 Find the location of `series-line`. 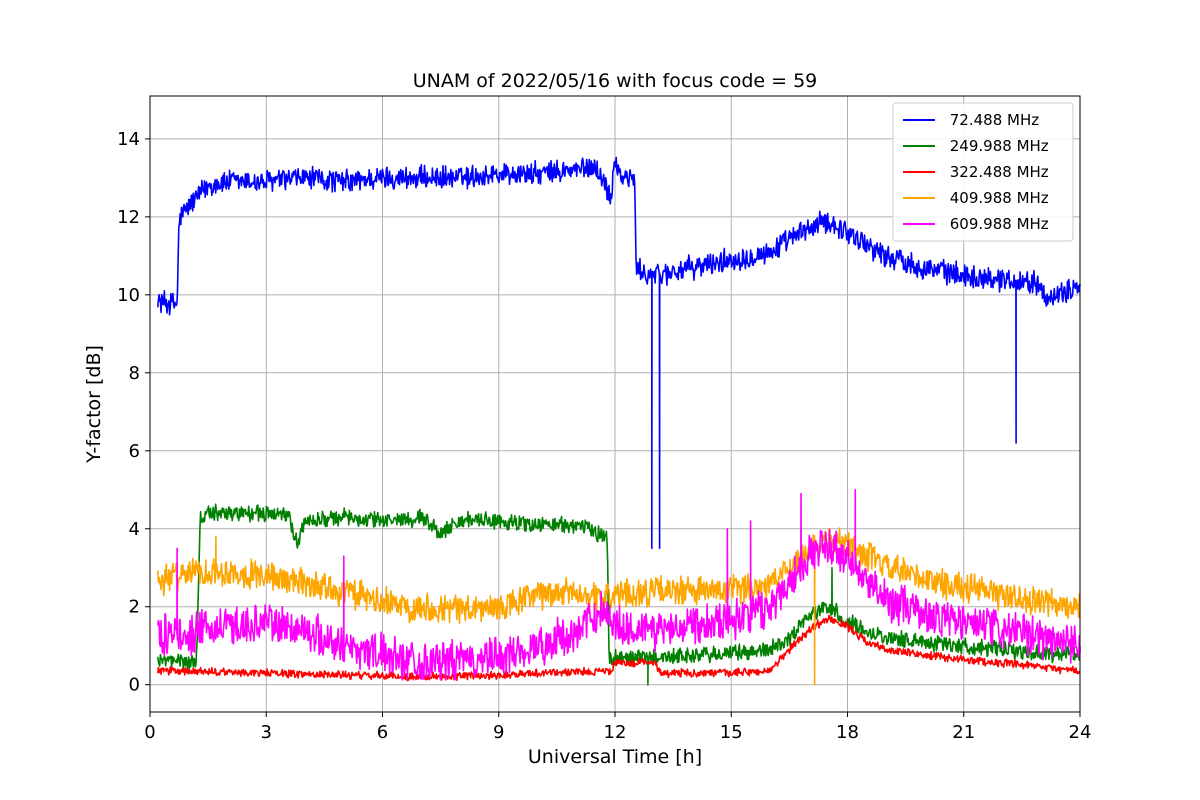

series-line is located at coordinates (619, 648).